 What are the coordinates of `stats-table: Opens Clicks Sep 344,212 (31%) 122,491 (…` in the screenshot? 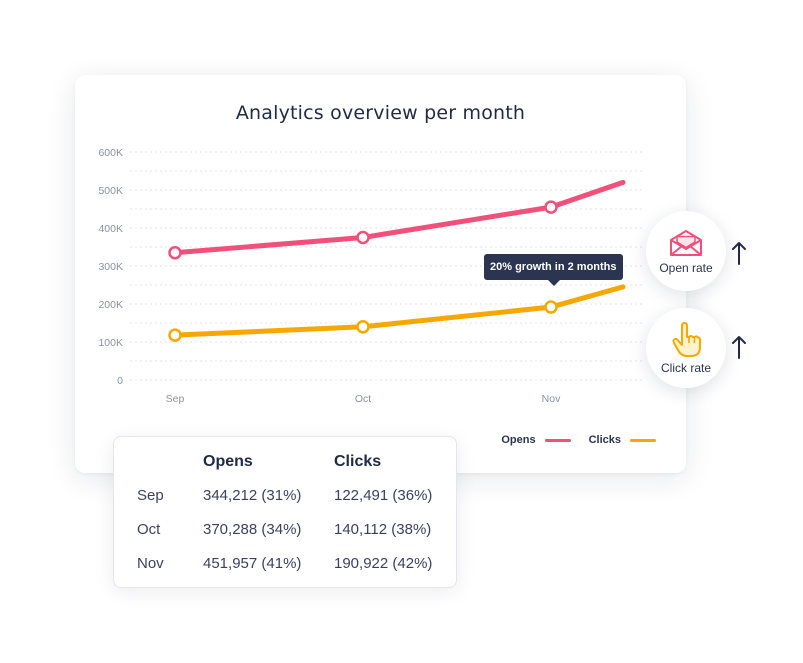 It's located at (285, 512).